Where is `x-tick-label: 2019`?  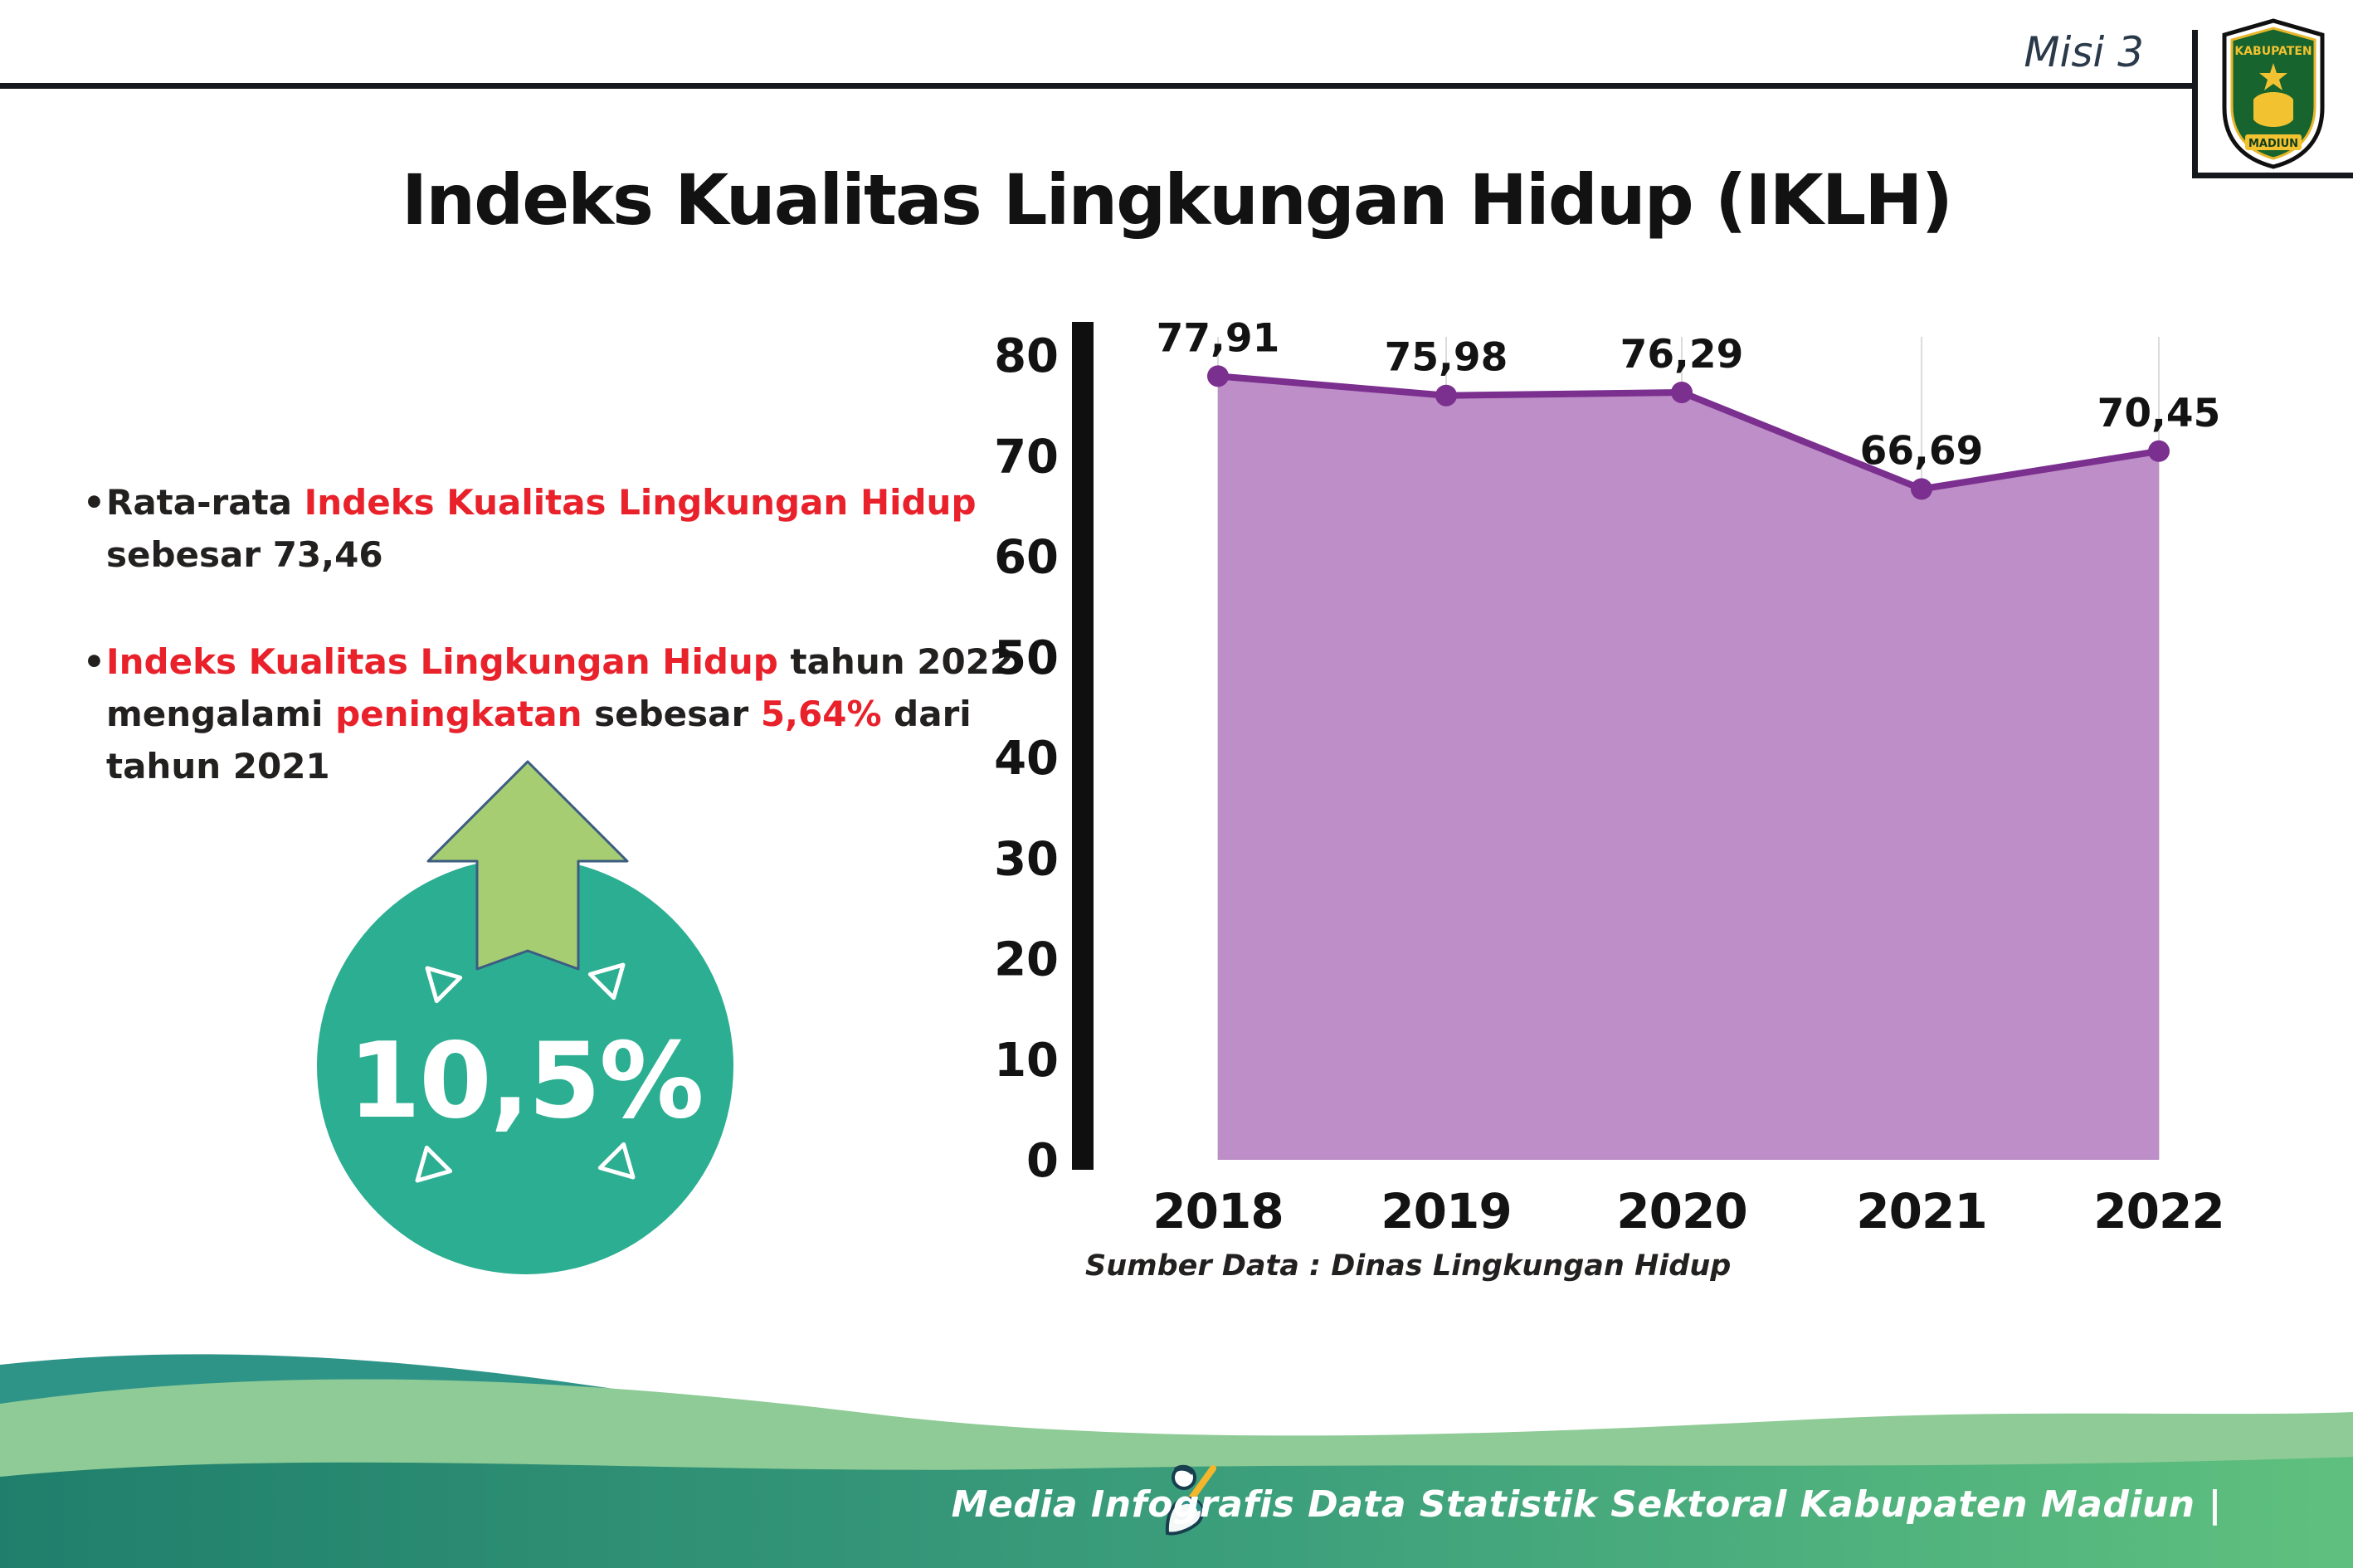 x-tick-label: 2019 is located at coordinates (1446, 1211).